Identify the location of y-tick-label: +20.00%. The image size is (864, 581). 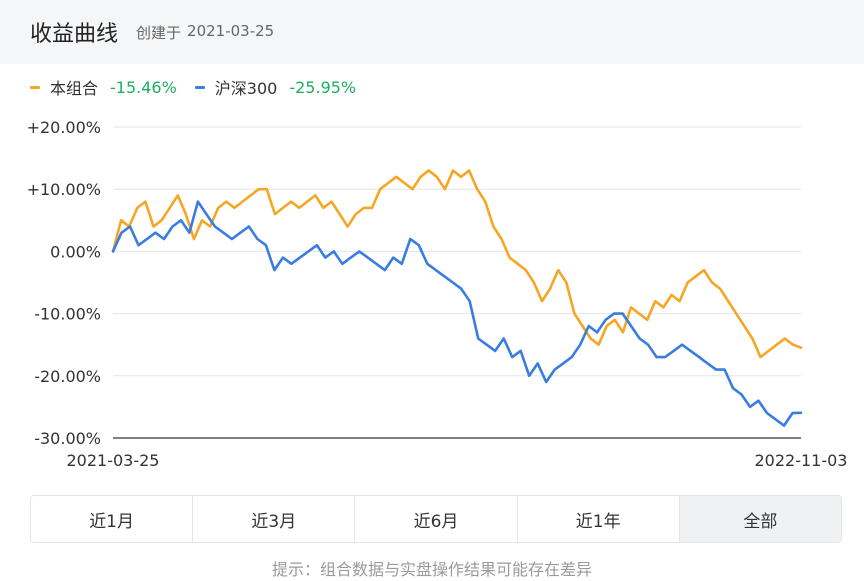
(64, 127).